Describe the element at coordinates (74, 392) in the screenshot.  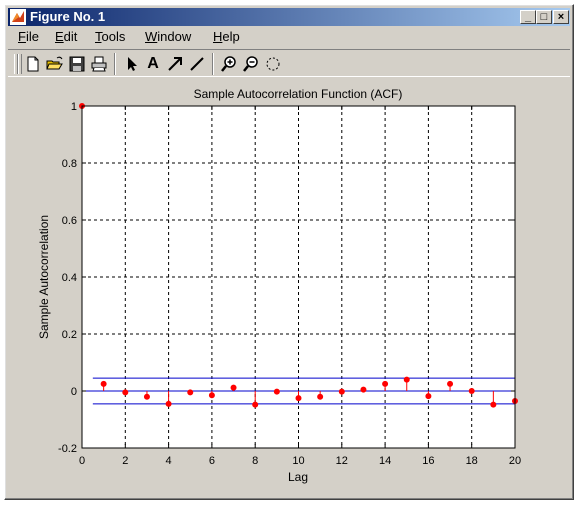
I see `y-tick-label: 0` at that location.